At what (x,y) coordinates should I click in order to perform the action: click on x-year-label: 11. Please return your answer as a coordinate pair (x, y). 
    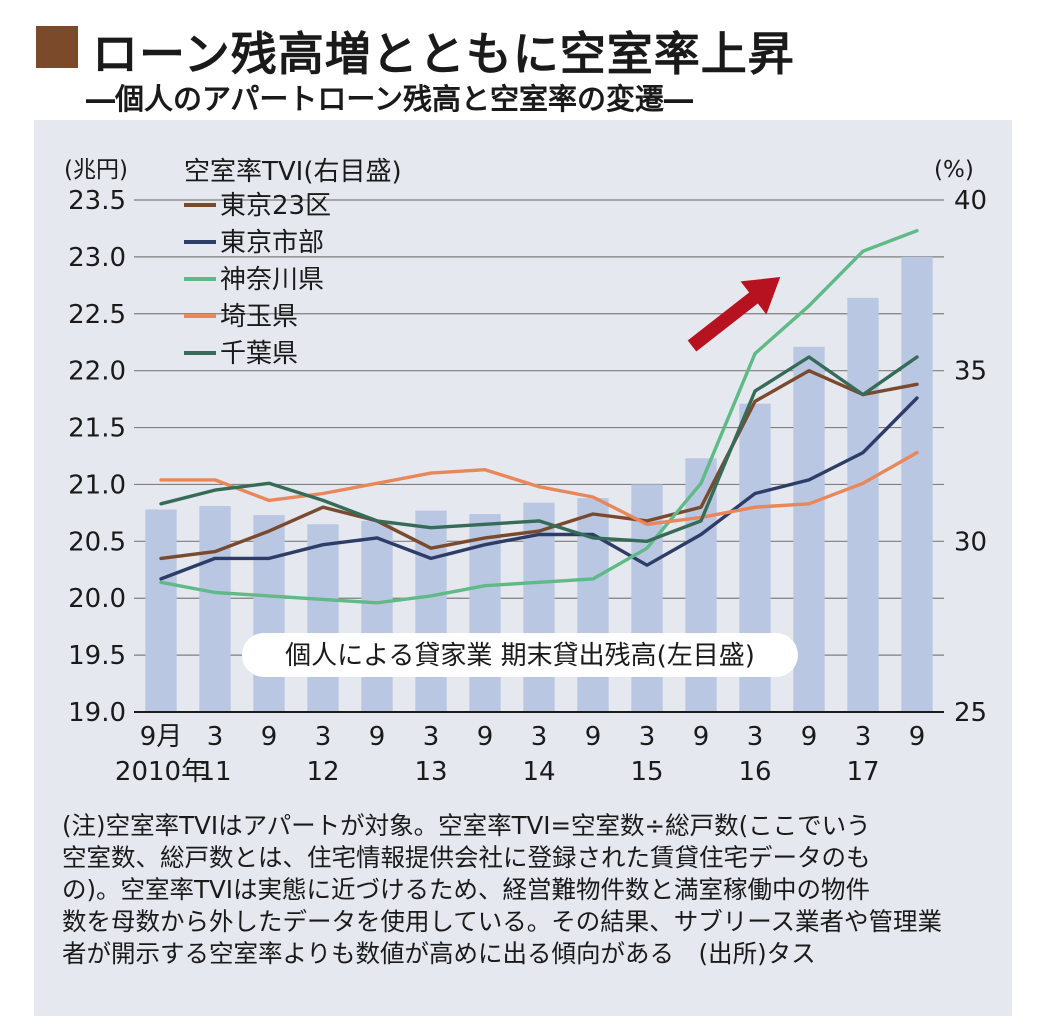
    Looking at the image, I should click on (214, 772).